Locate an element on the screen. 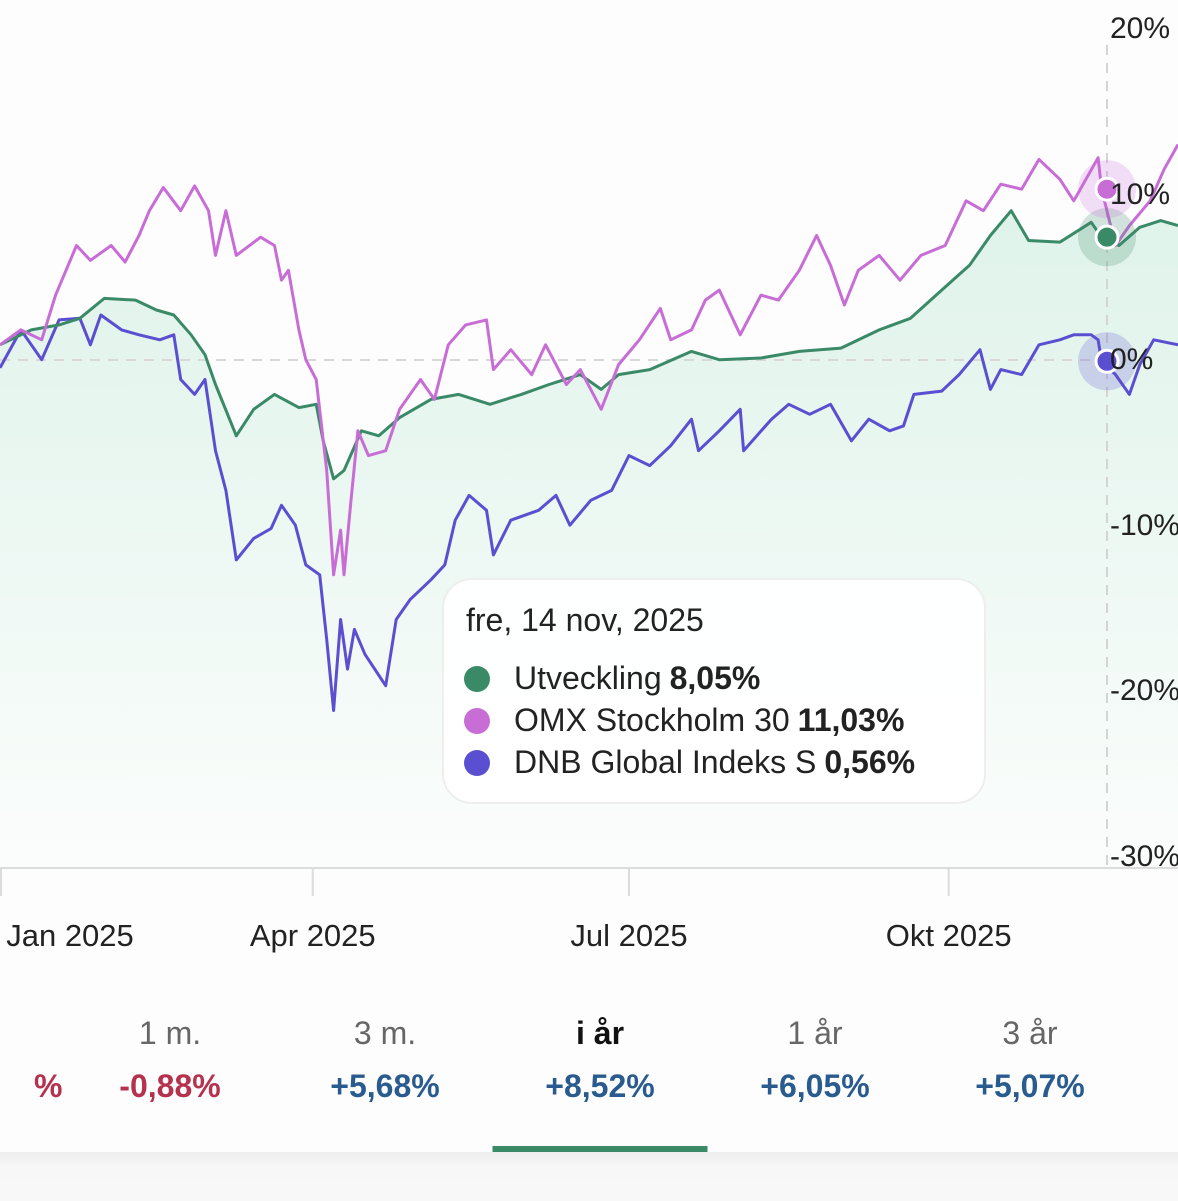  tab-1-ar: 1 år +6,05% is located at coordinates (815, 1073).